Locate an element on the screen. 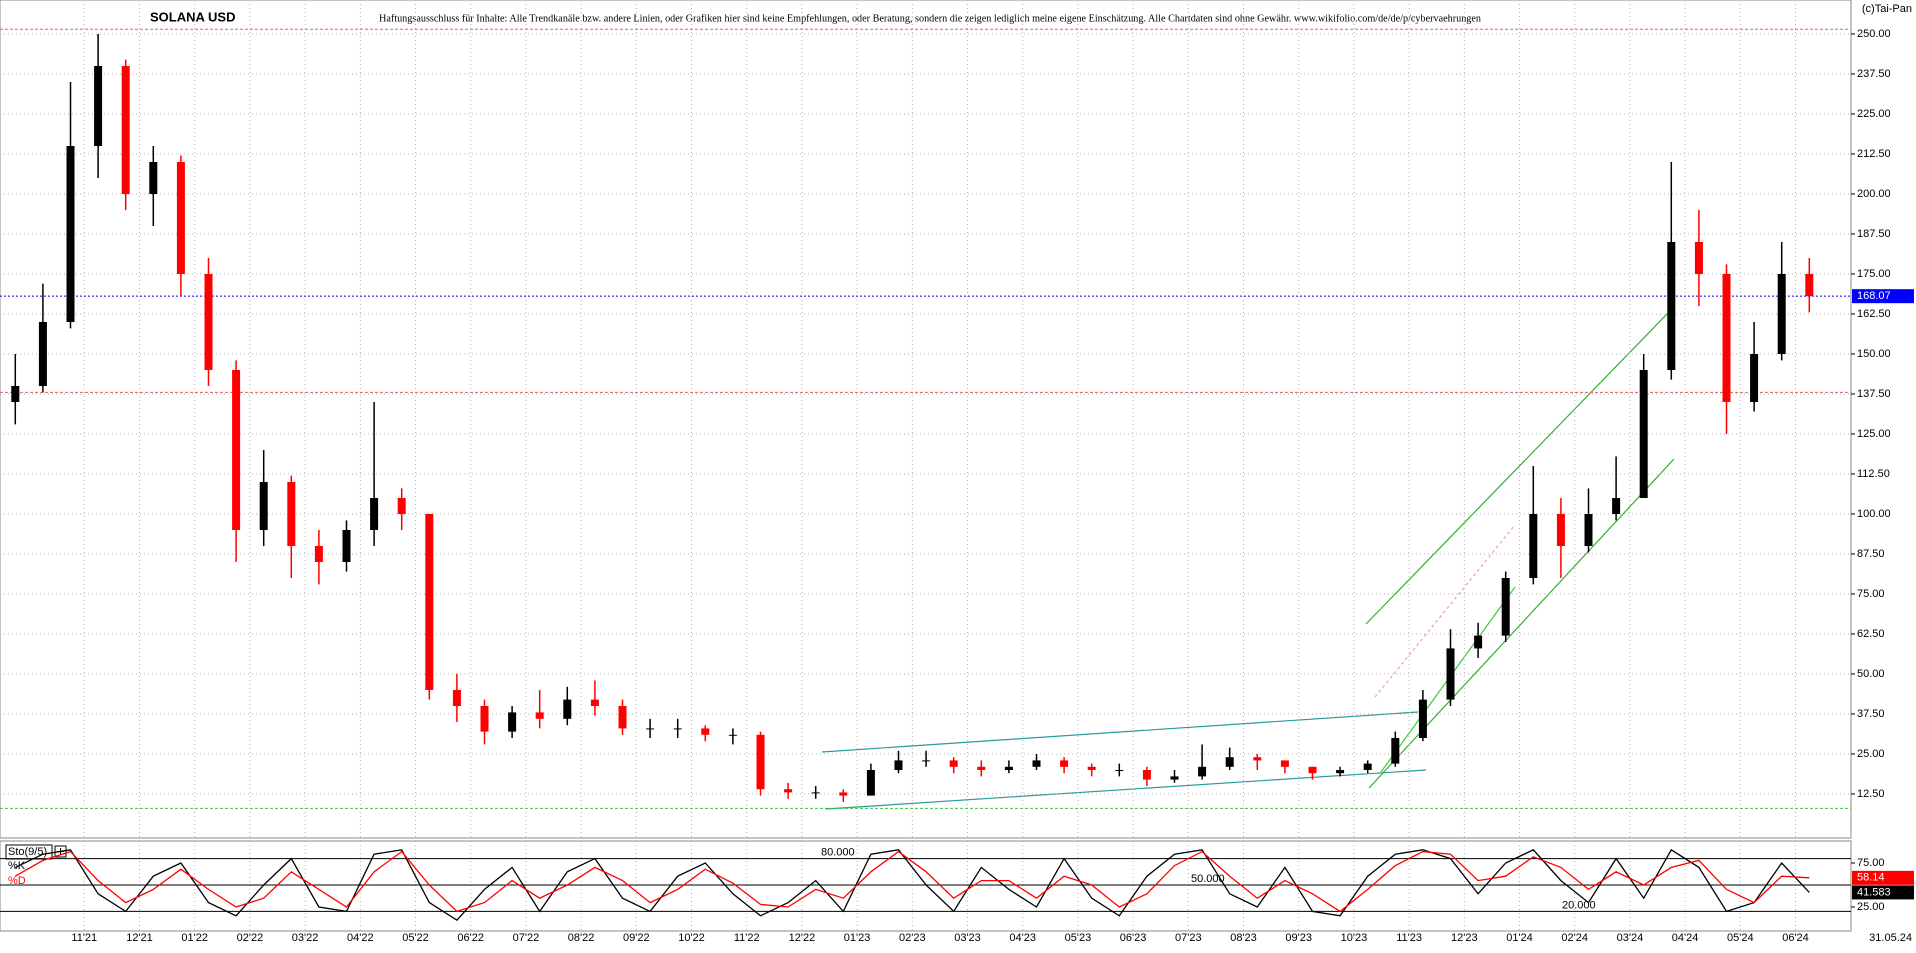 The height and width of the screenshot is (953, 1916). x-tick-label: 01'23 is located at coordinates (857, 938).